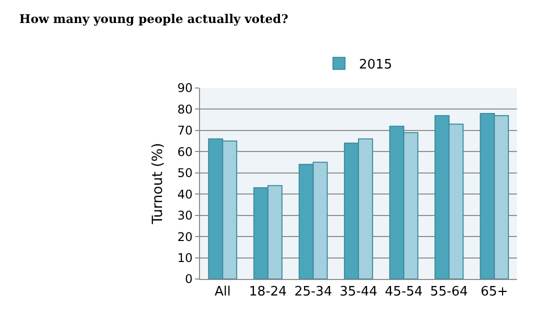  I want to click on legend-label: 2015, so click(375, 64).